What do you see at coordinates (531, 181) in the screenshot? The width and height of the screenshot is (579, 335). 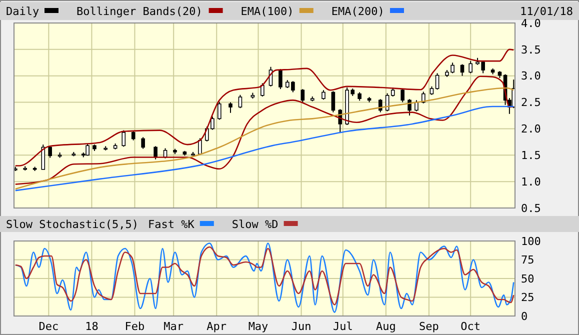 I see `y-tick-label: 1.0` at bounding box center [531, 181].